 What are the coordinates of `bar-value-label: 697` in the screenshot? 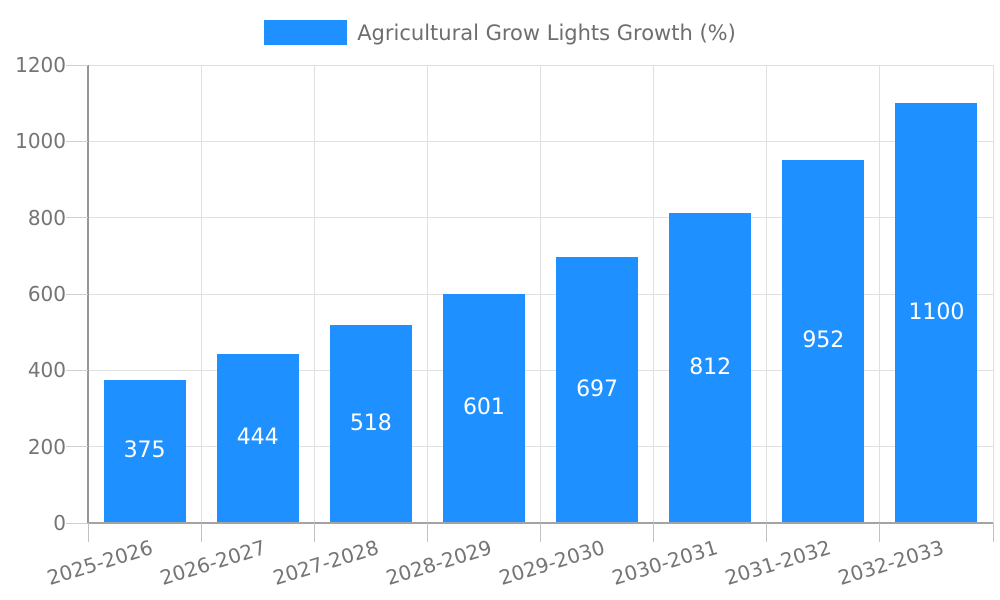 It's located at (597, 389).